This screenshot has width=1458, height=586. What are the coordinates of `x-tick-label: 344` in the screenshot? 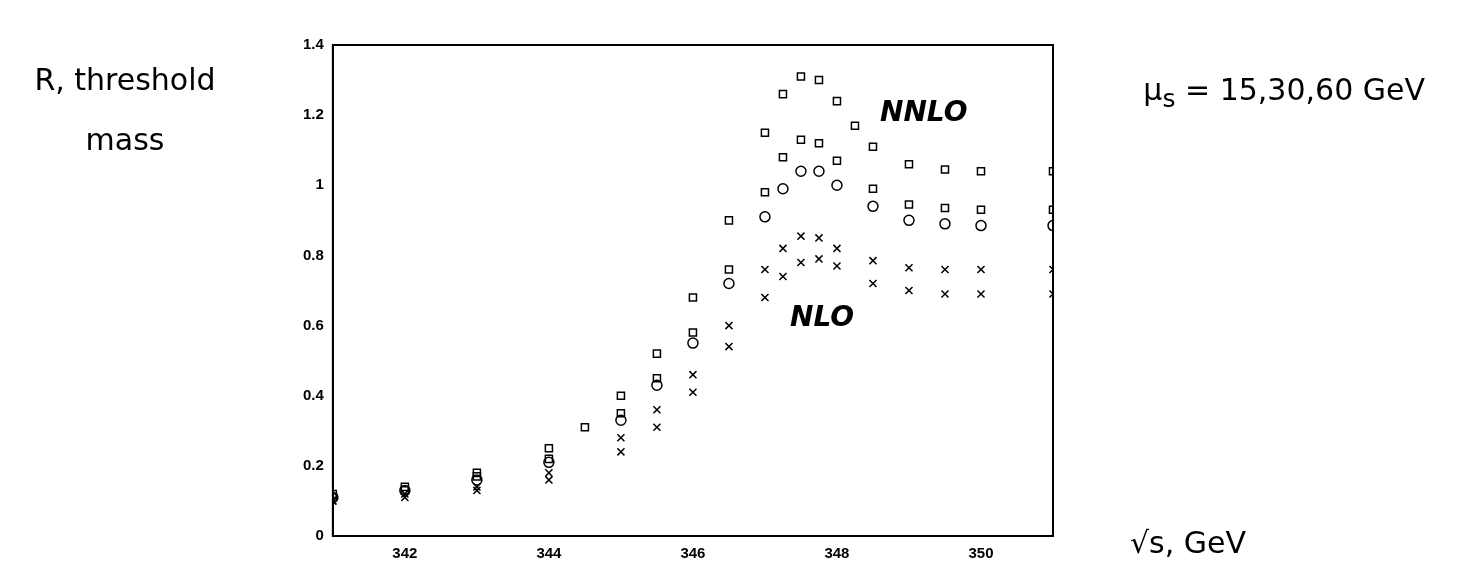 It's located at (549, 553).